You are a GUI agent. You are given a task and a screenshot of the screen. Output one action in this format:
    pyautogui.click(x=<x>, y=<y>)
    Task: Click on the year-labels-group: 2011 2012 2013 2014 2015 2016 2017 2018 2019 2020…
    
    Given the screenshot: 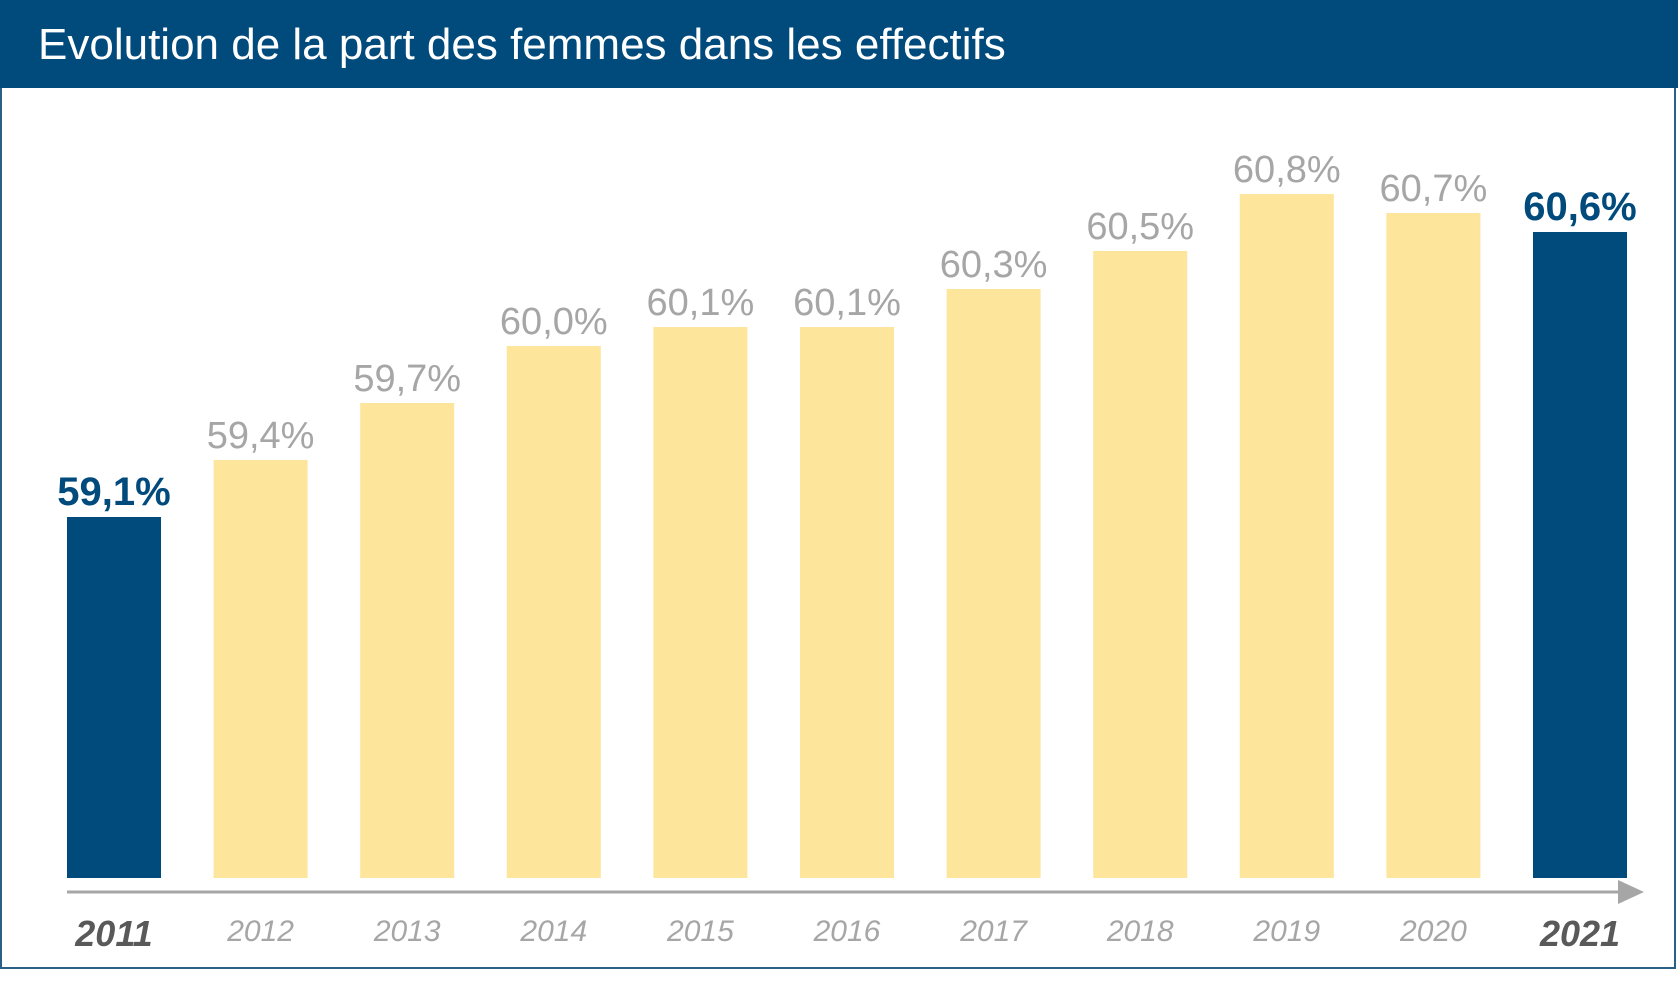 What is the action you would take?
    pyautogui.click(x=847, y=933)
    